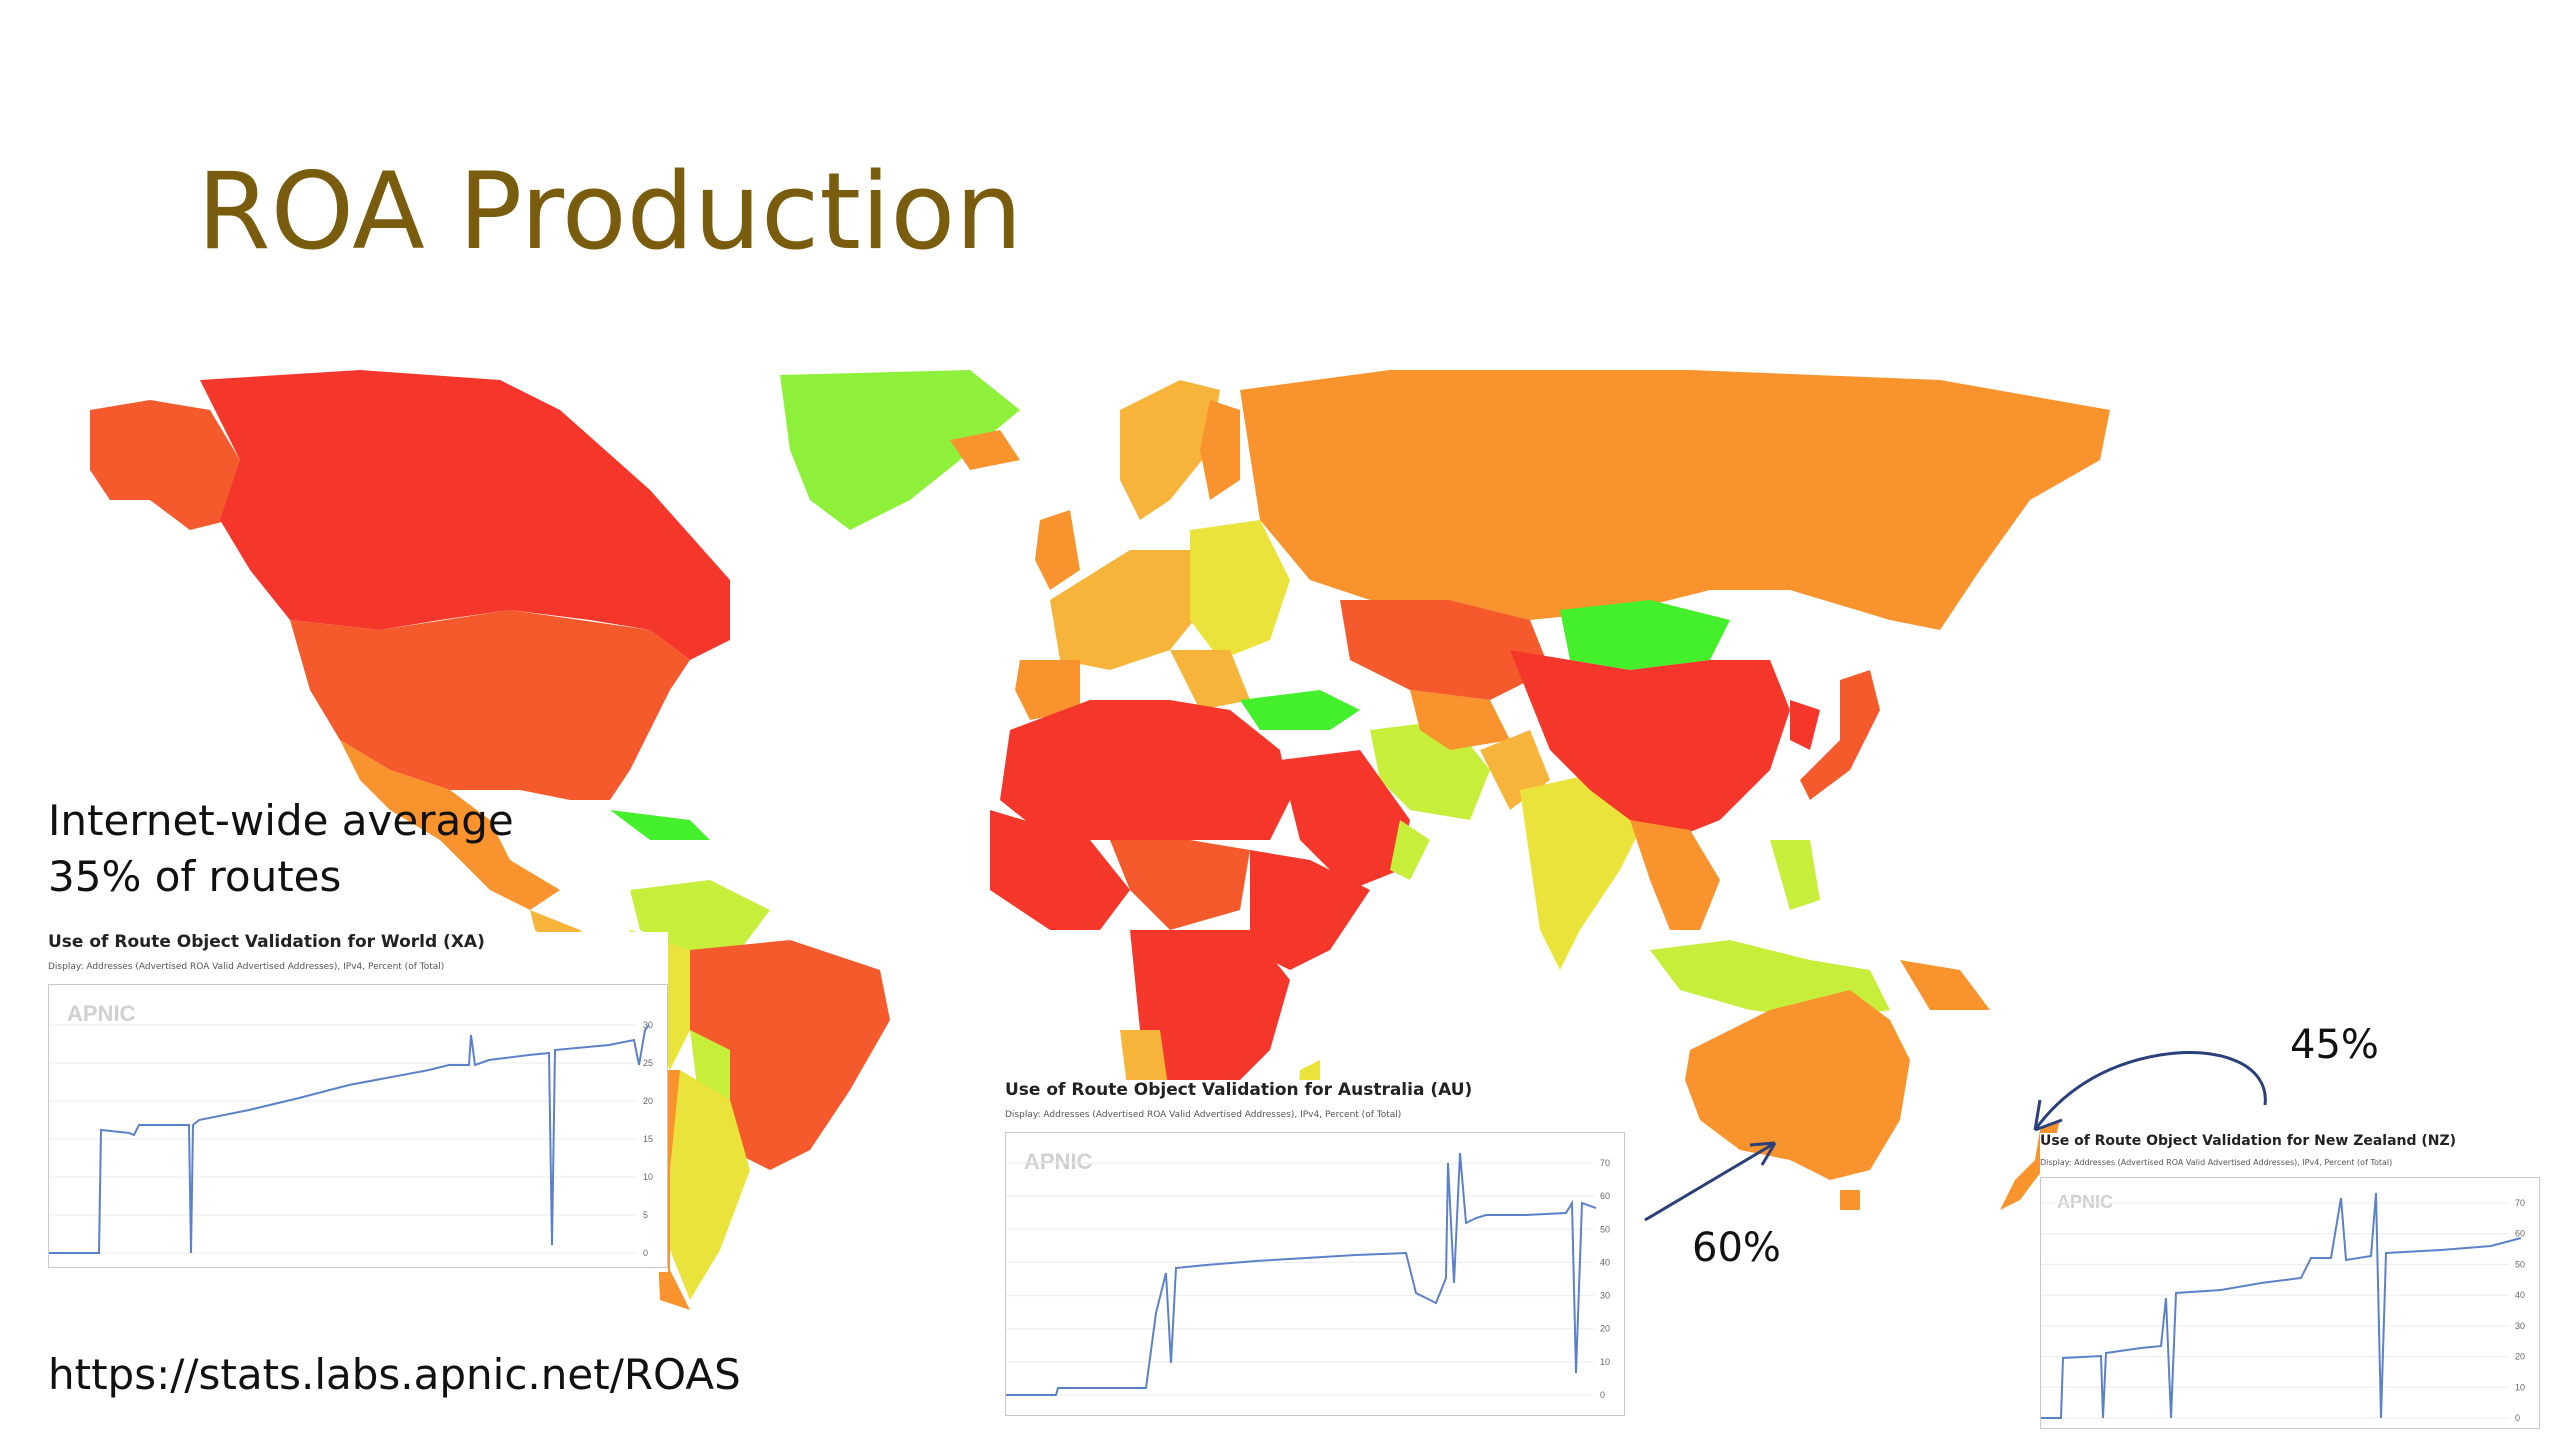 The image size is (2560, 1440). What do you see at coordinates (1605, 1196) in the screenshot?
I see `australia-ytick-label: 60` at bounding box center [1605, 1196].